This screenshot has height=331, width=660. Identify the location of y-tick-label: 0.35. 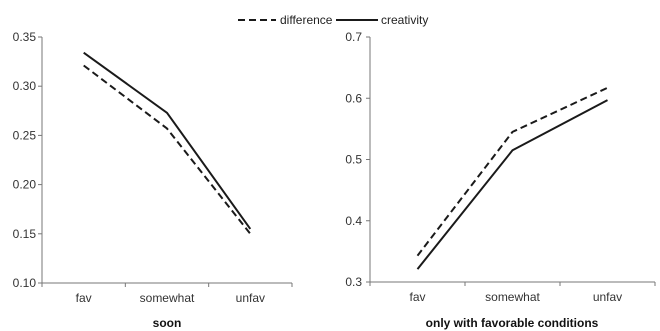
(25, 37).